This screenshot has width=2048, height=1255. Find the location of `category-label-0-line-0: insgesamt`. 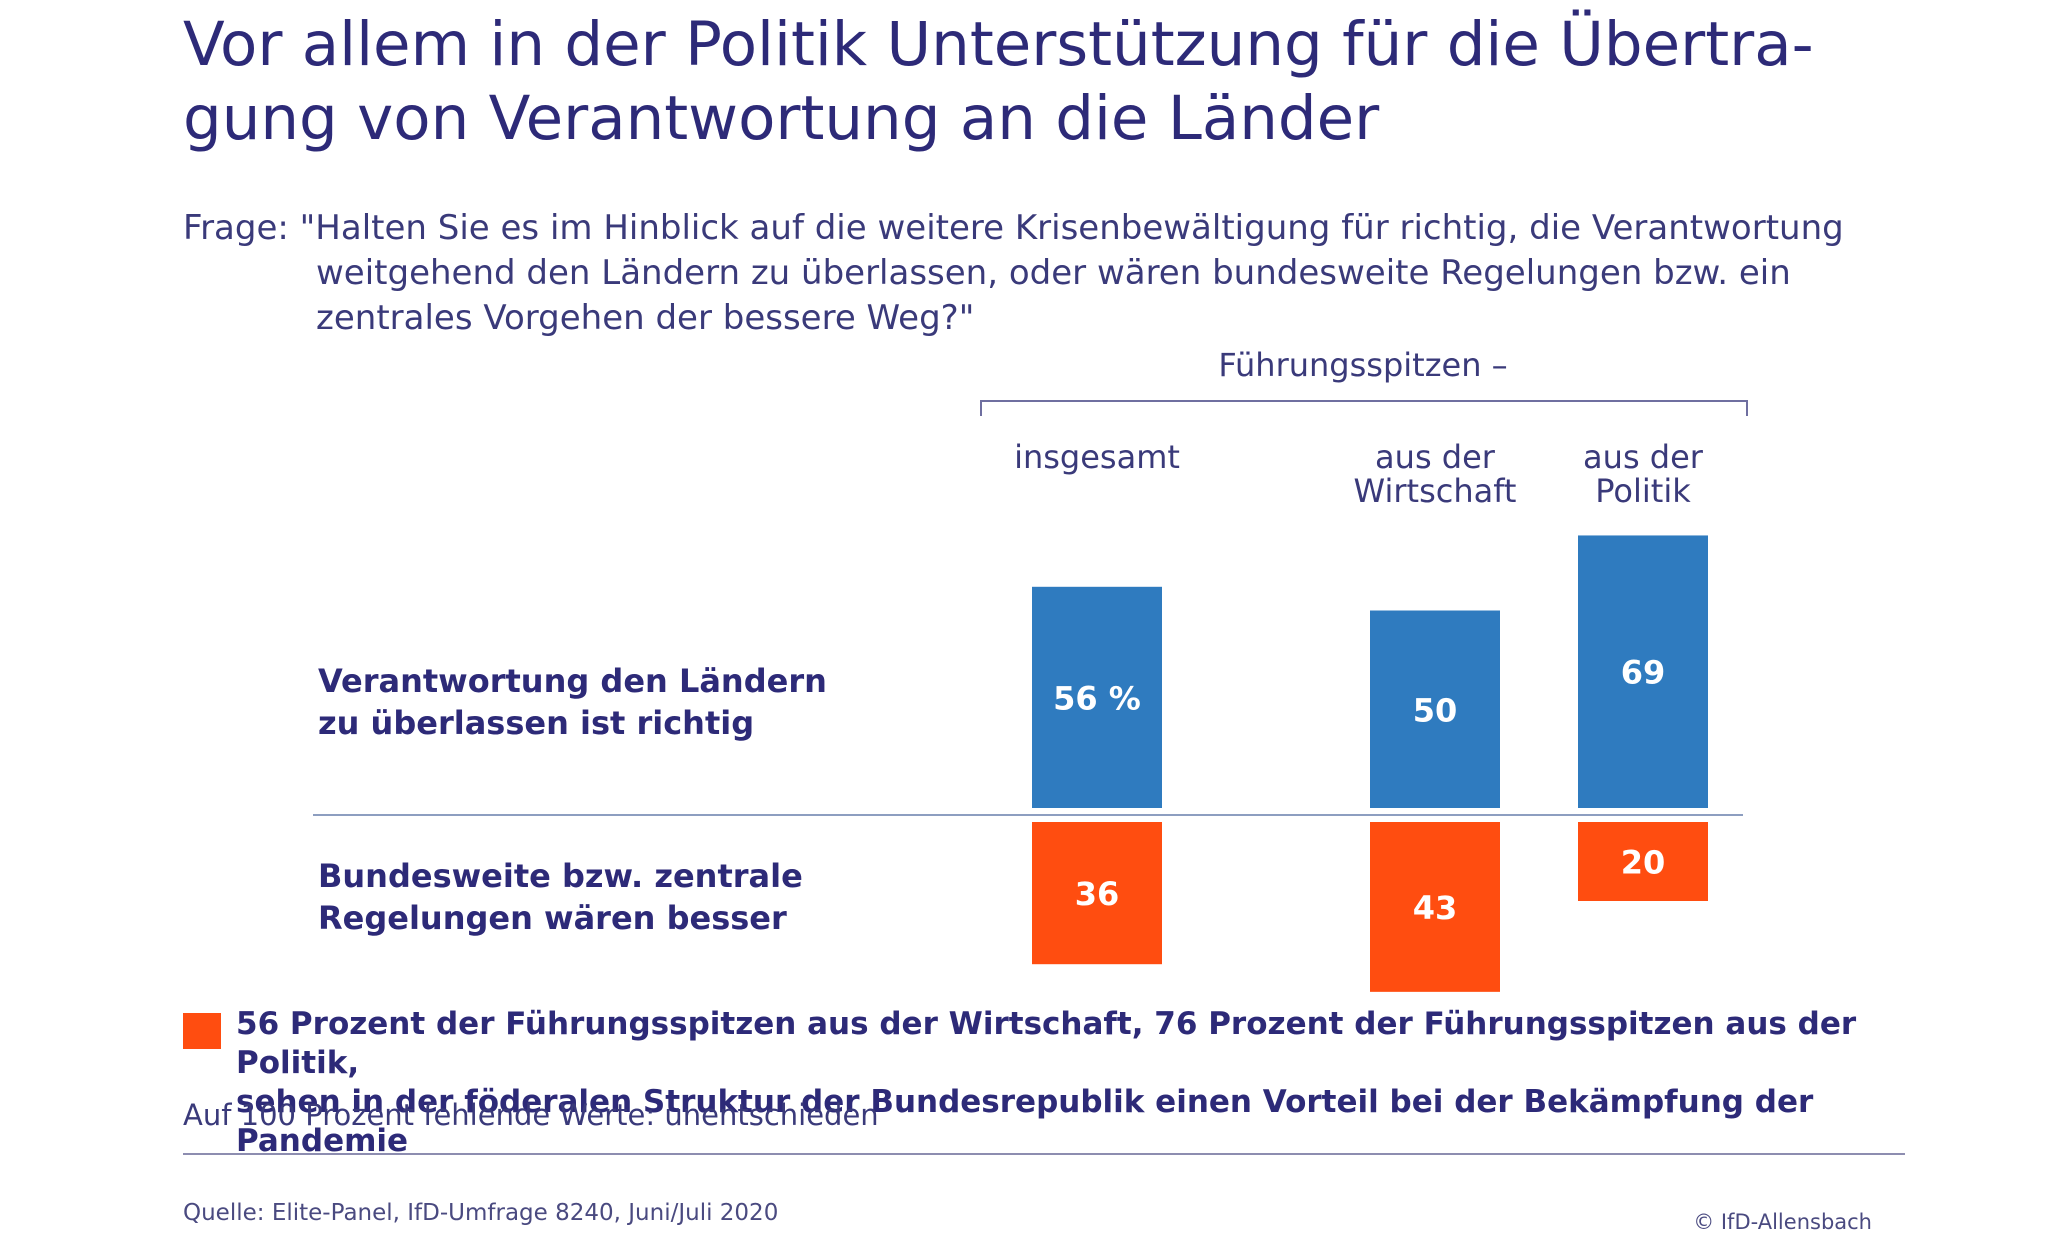

category-label-0-line-0: insgesamt is located at coordinates (1097, 457).